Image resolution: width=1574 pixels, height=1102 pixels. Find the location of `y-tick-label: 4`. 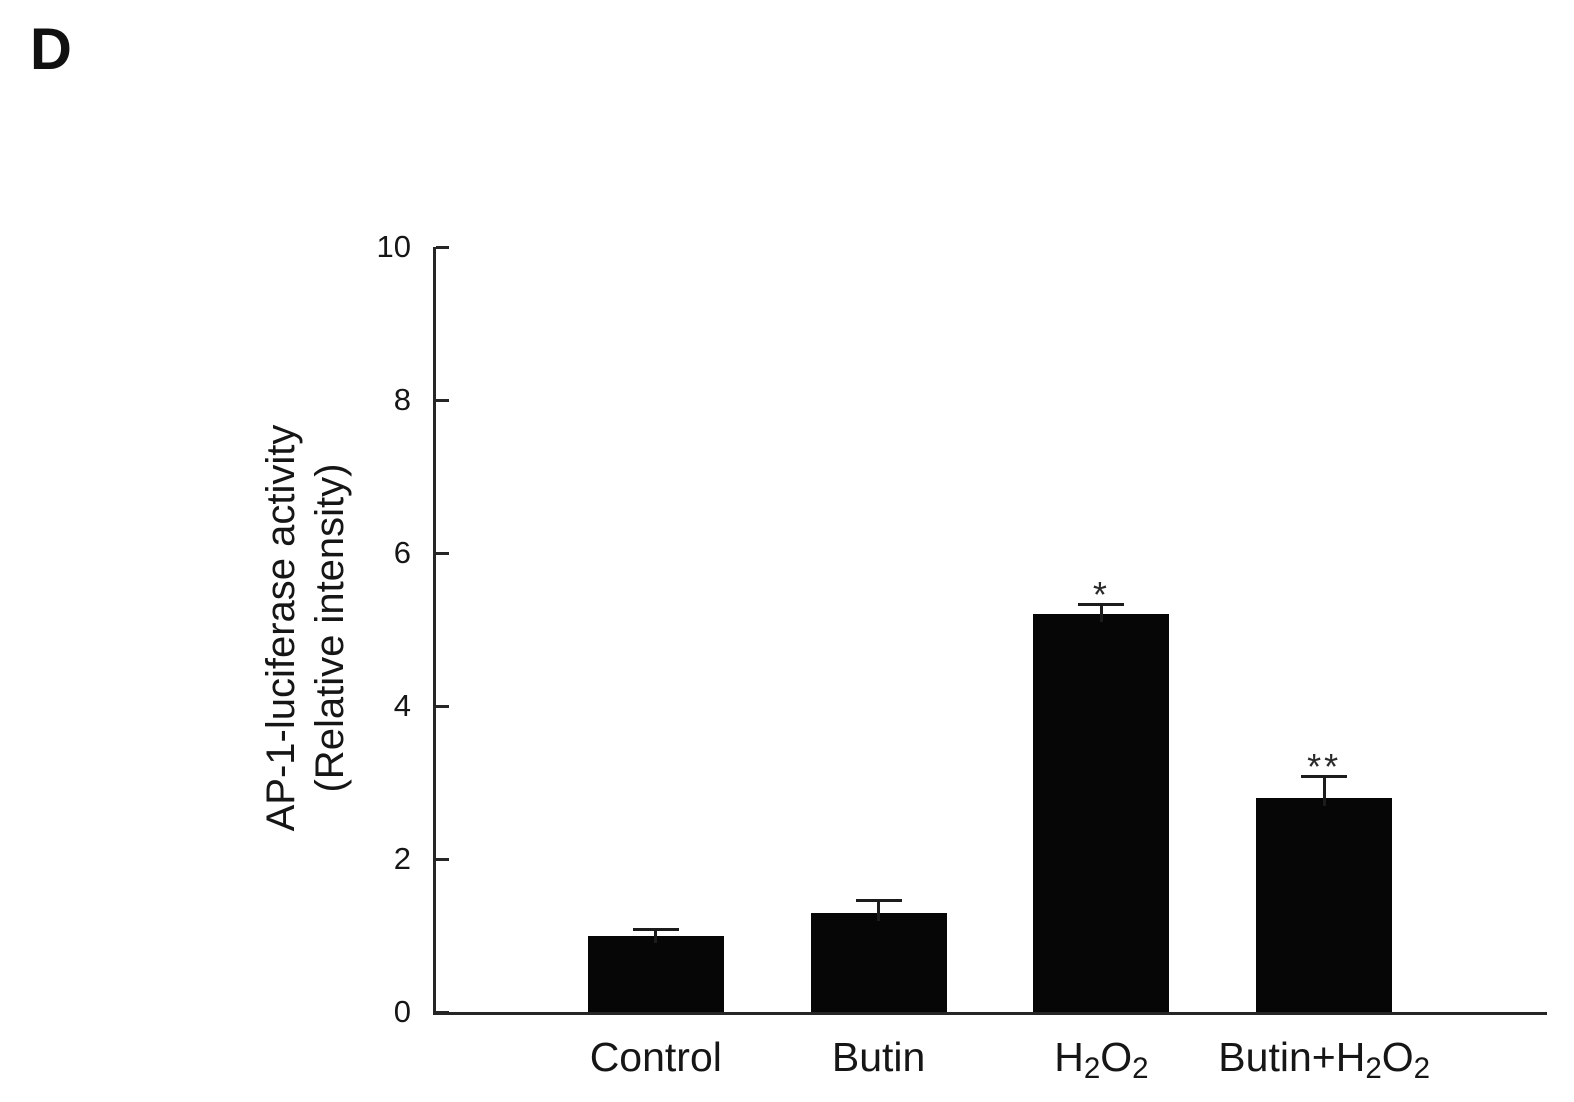

y-tick-label: 4 is located at coordinates (402, 705).